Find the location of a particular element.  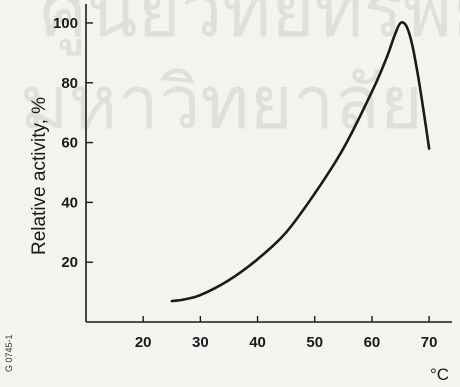

y-ticks: 20 40 60 80 100 is located at coordinates (73, 143).